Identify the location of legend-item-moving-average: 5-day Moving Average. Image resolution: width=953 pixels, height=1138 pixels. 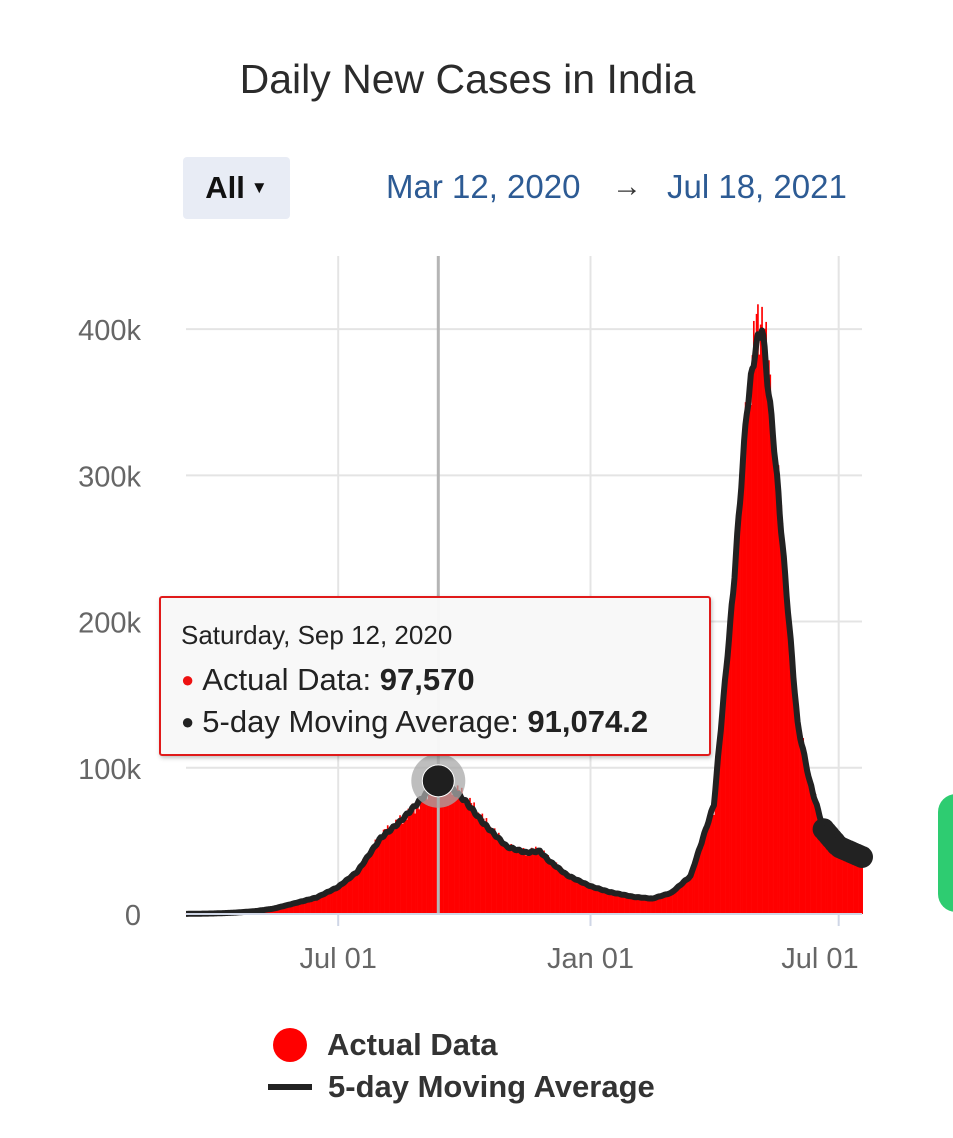
(461, 1087).